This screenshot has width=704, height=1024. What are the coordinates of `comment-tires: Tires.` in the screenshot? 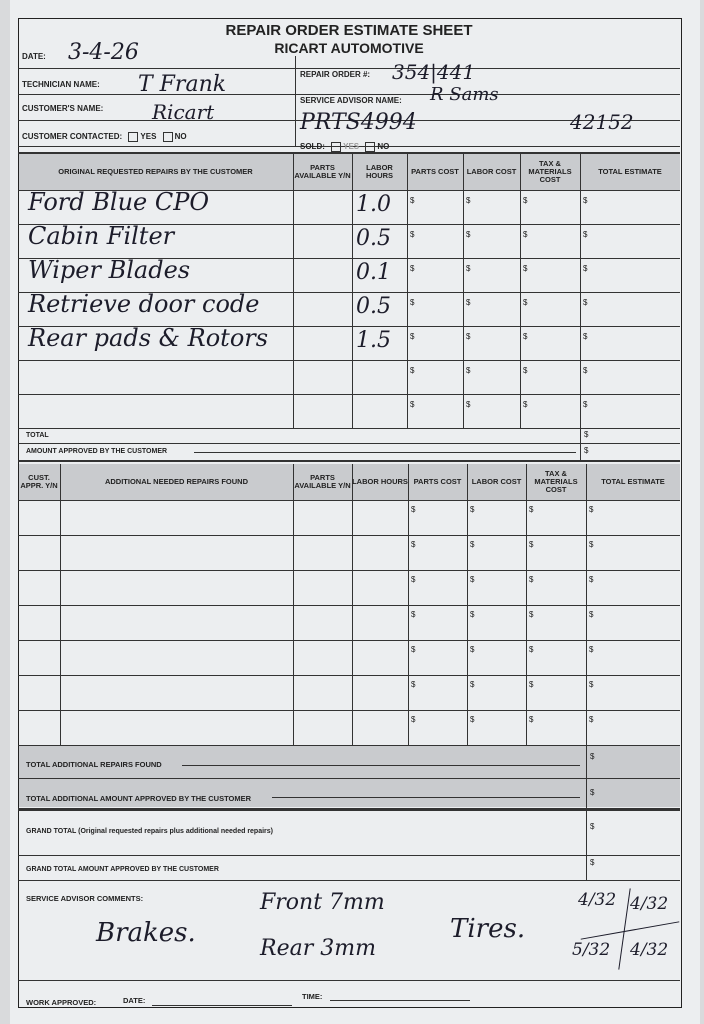 It's located at (488, 929).